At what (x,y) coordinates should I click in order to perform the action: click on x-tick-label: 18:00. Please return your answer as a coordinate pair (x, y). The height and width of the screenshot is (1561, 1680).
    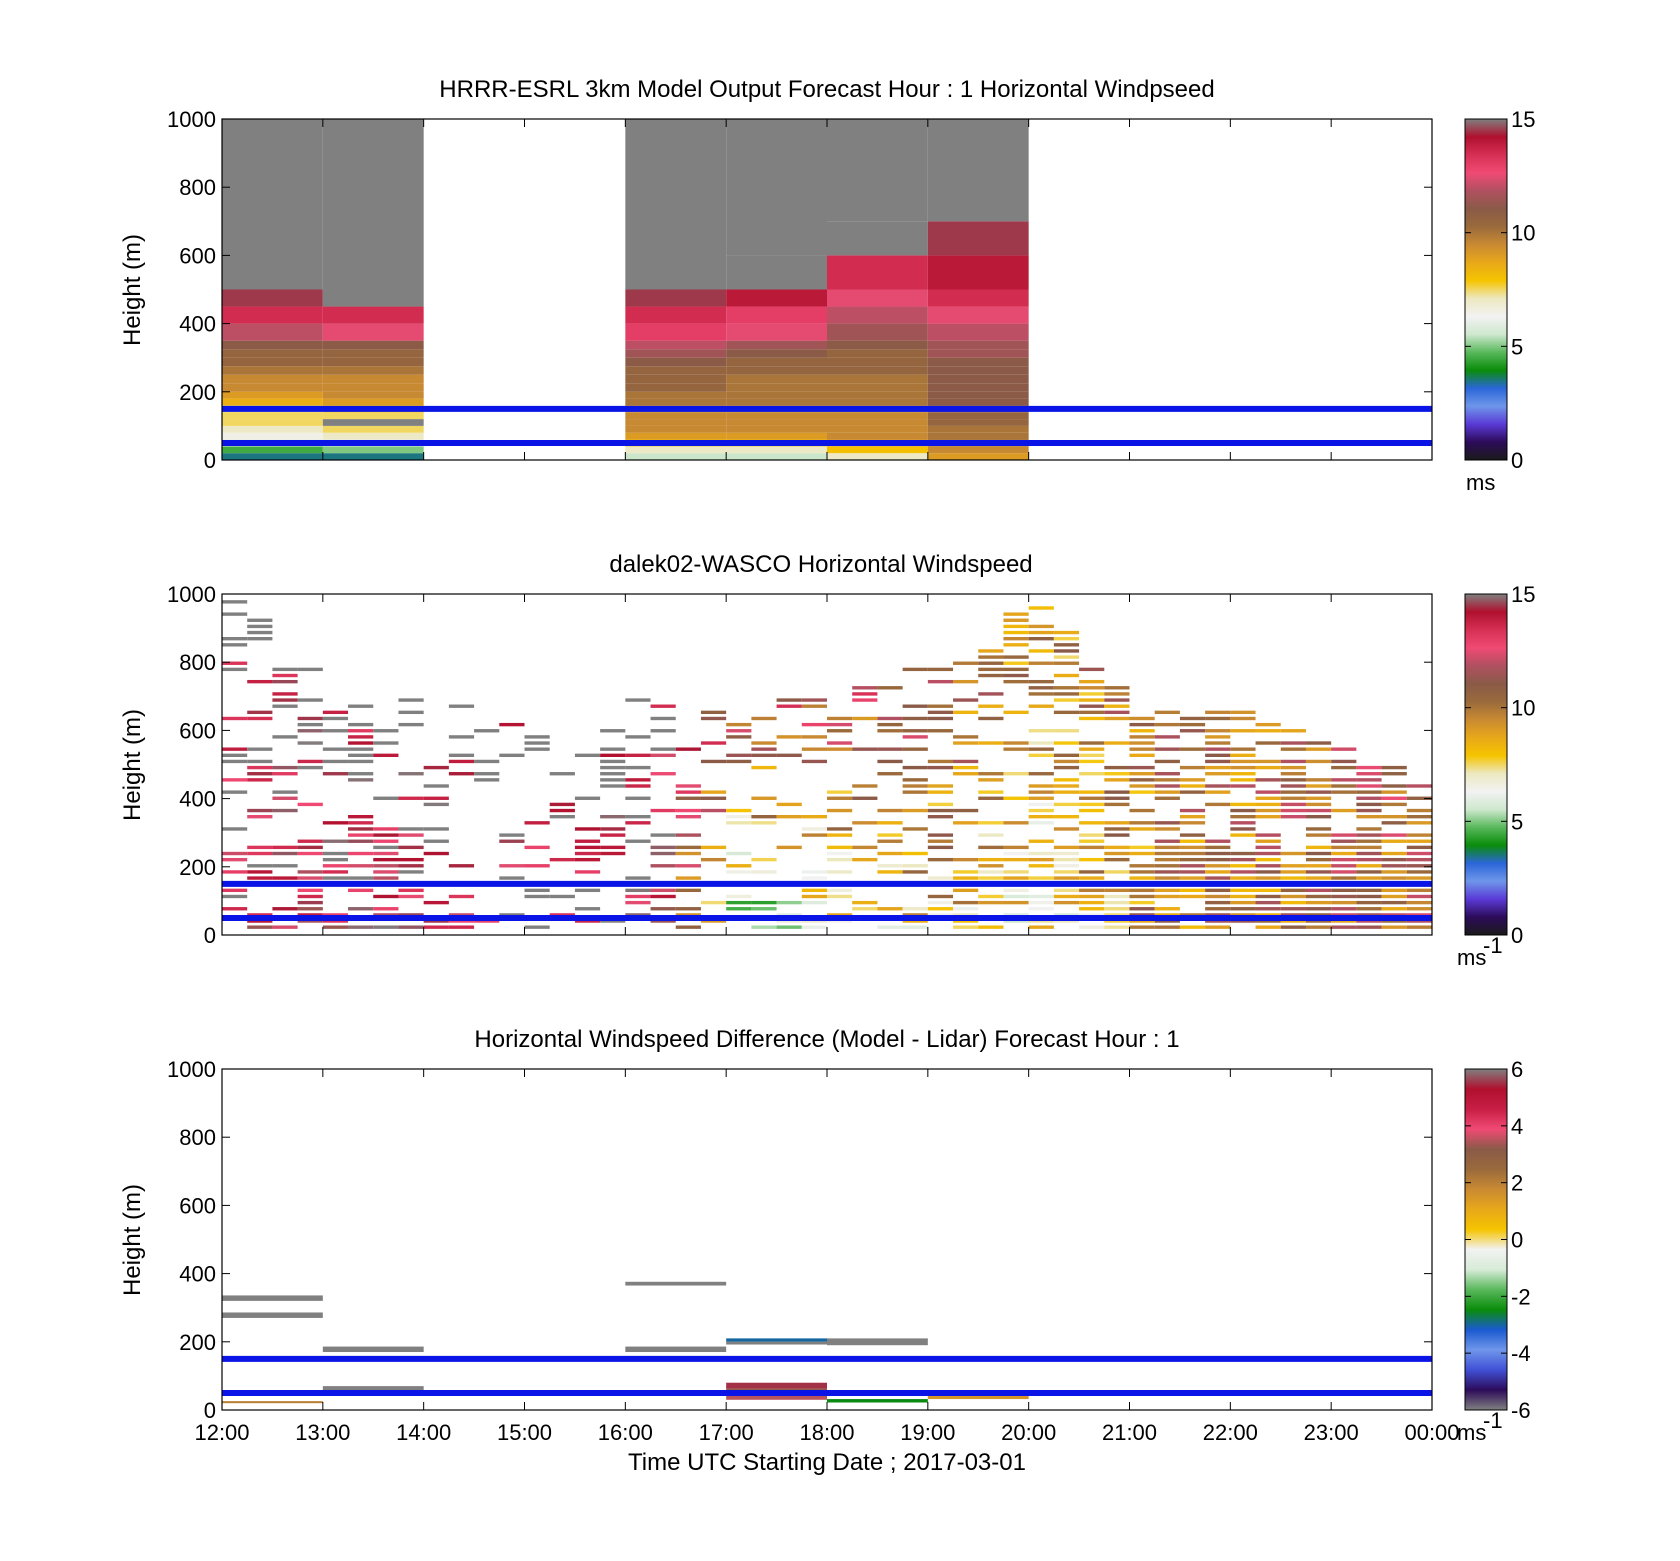
    Looking at the image, I should click on (826, 1432).